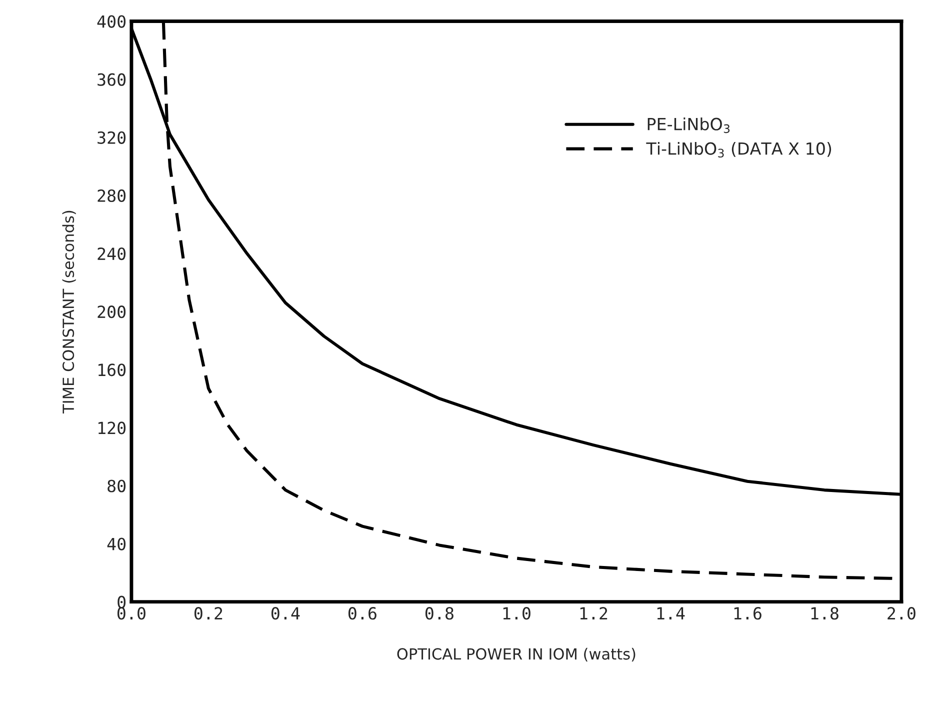  What do you see at coordinates (902, 613) in the screenshot?
I see `x-tick-label: 2.0` at bounding box center [902, 613].